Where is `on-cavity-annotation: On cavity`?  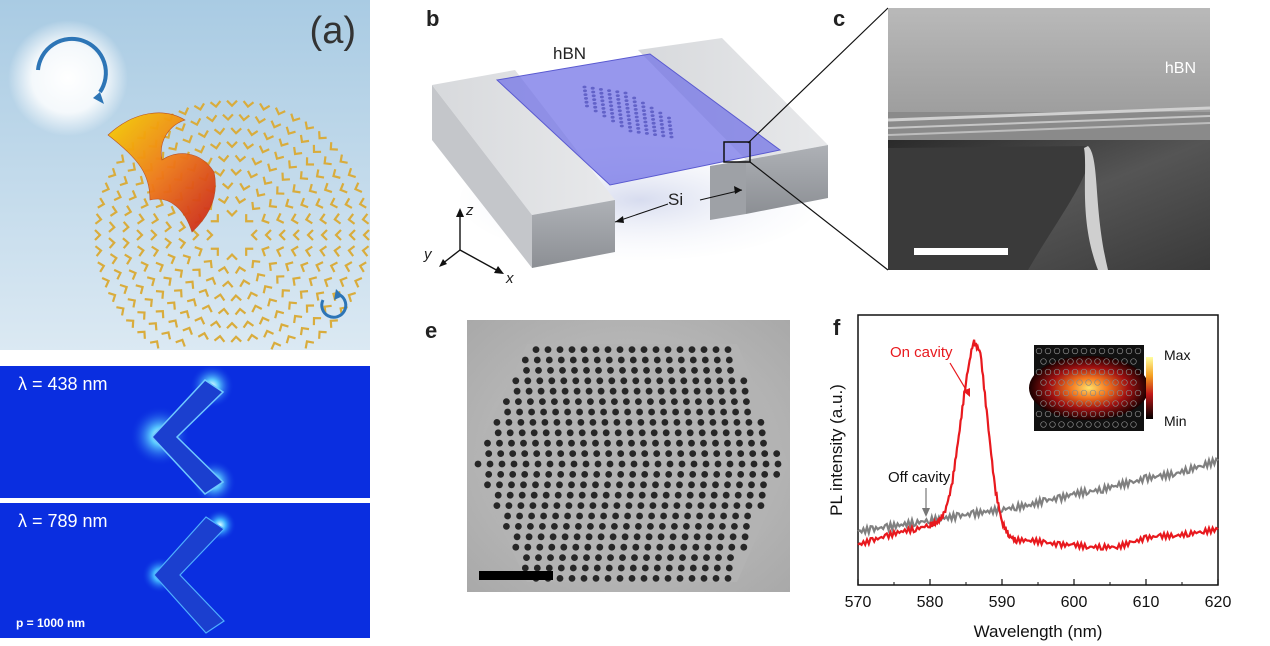
on-cavity-annotation: On cavity is located at coordinates (921, 352).